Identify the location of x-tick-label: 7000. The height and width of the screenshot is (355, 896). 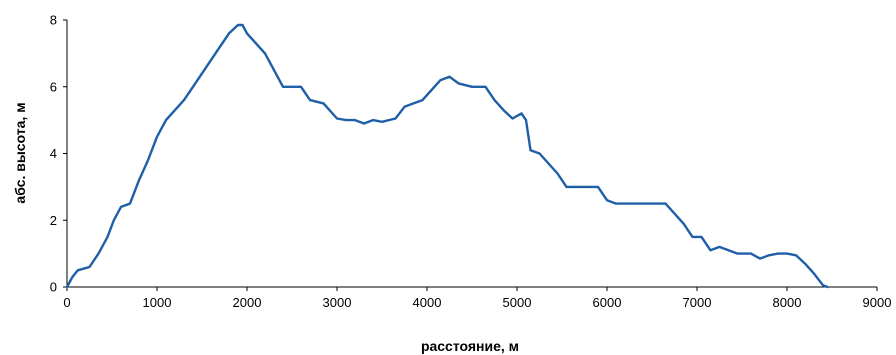
(697, 302).